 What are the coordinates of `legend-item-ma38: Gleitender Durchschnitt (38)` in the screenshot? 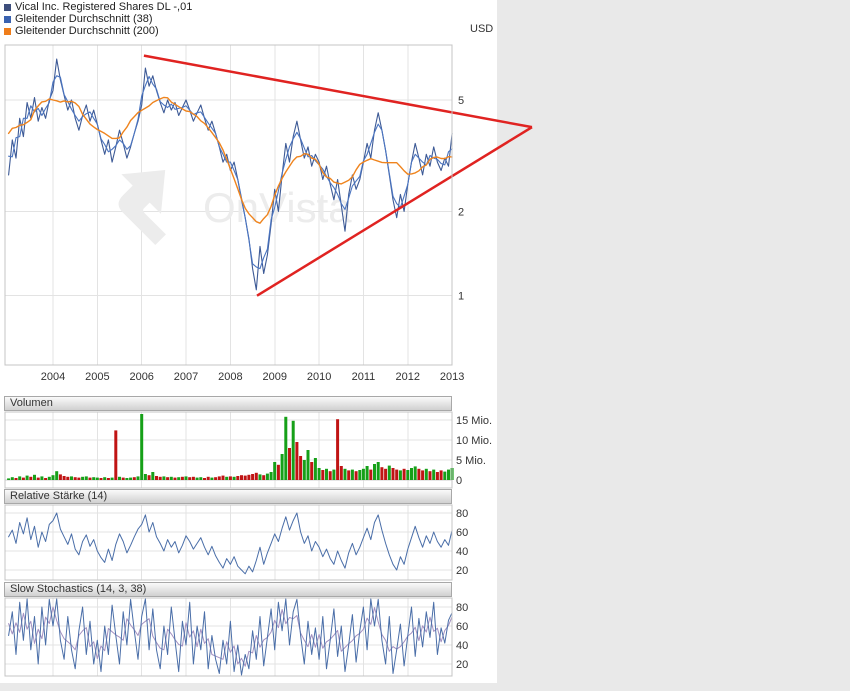 It's located at (98, 19).